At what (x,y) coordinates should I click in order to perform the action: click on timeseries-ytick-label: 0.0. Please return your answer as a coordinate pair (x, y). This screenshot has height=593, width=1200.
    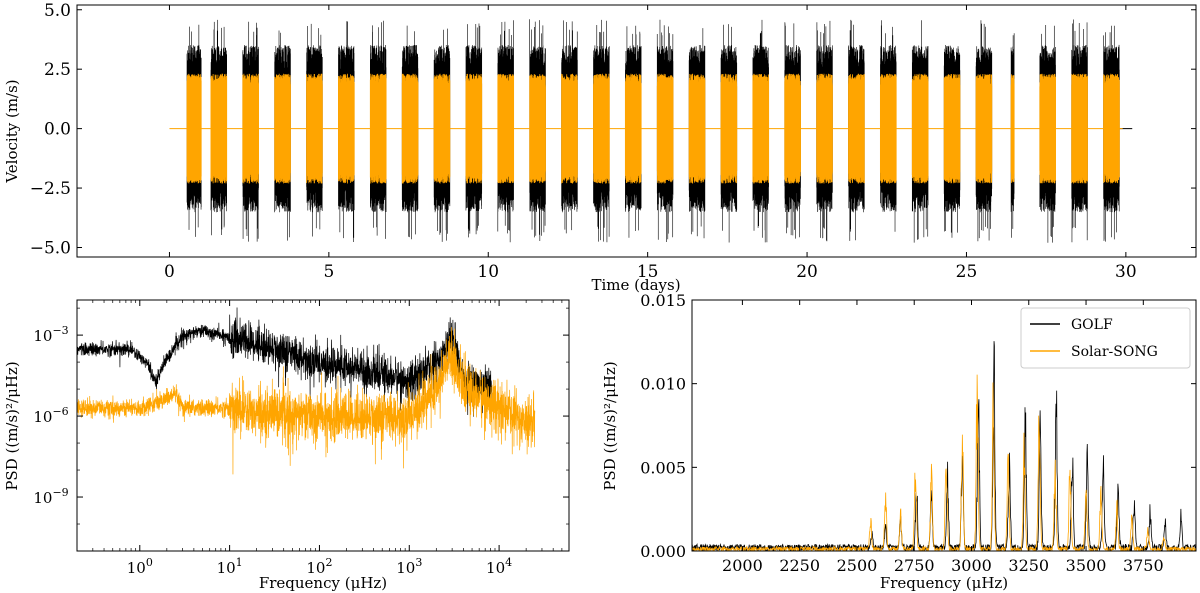
    Looking at the image, I should click on (57, 130).